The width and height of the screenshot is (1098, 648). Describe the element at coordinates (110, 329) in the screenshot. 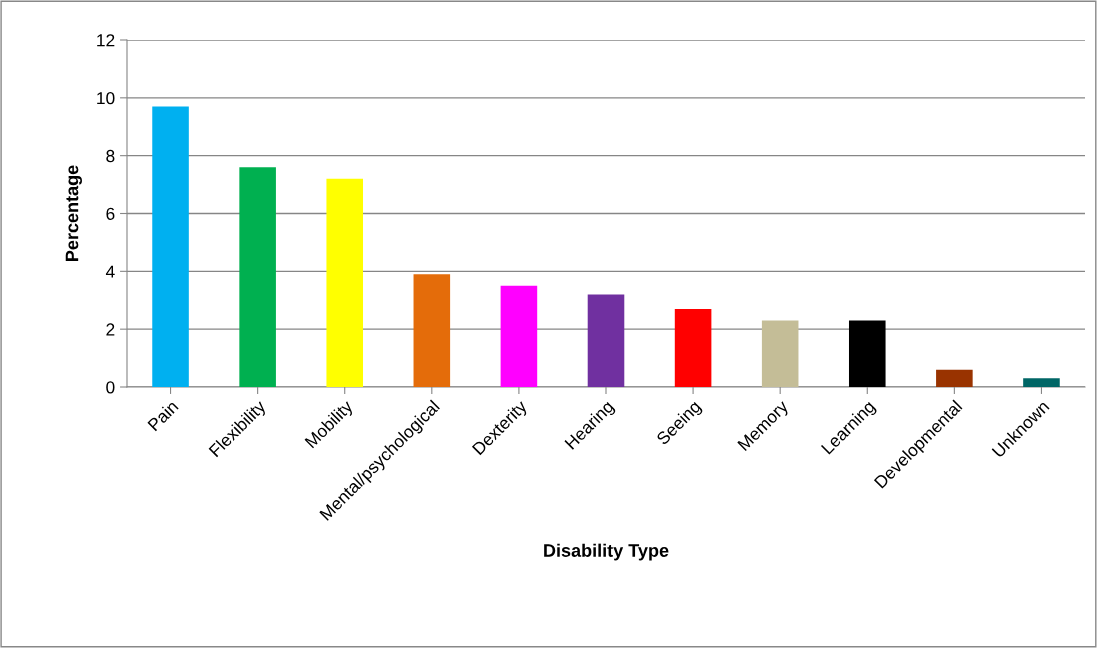

I see `y-tick-label: 2` at that location.